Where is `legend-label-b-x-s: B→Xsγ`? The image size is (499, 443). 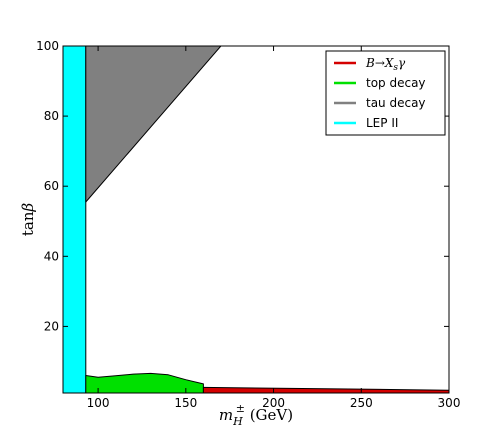
legend-label-b-x-s: B→Xsγ is located at coordinates (385, 64).